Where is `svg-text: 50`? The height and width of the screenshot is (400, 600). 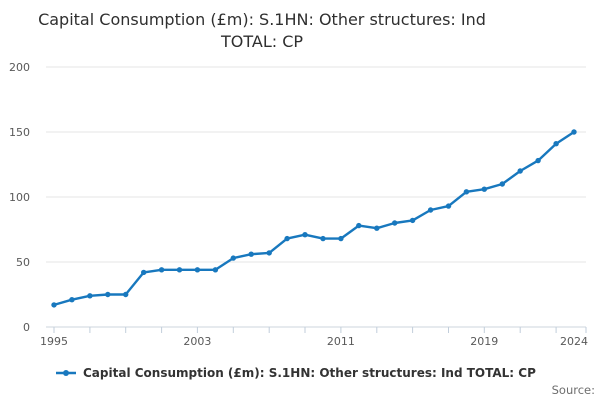
svg-text: 50 is located at coordinates (23, 262).